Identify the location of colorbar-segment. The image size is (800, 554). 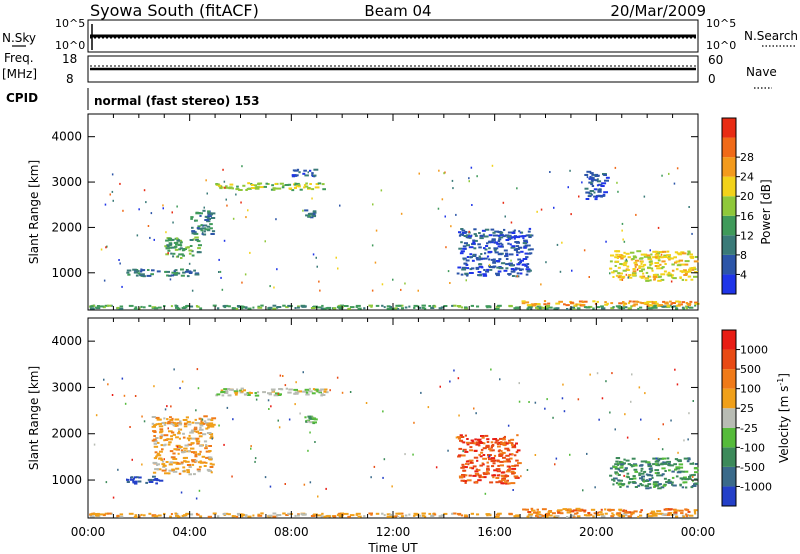
(729, 476).